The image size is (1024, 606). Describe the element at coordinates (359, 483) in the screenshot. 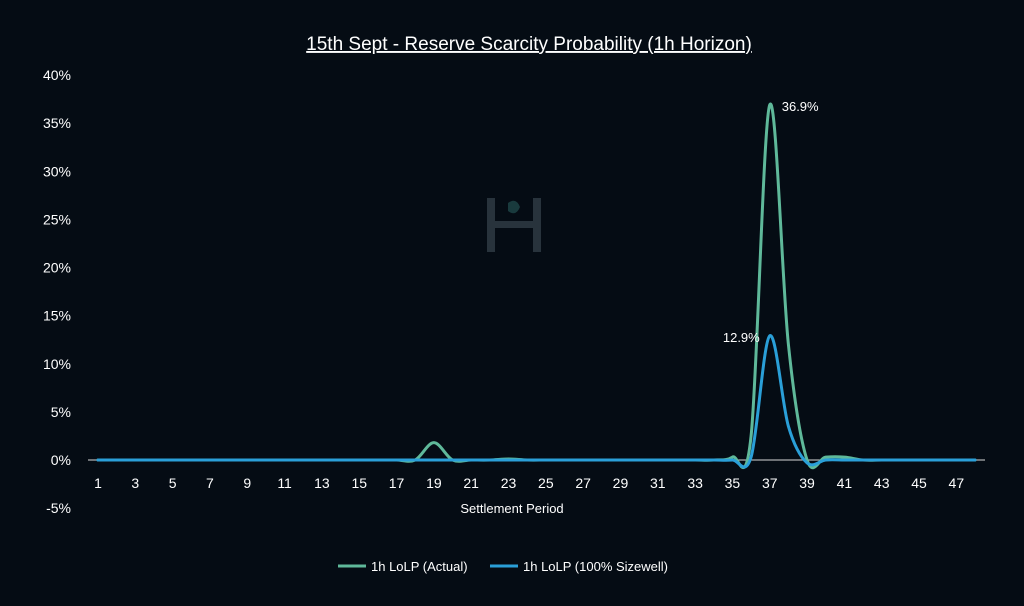

I see `x-tick-label: 15` at that location.